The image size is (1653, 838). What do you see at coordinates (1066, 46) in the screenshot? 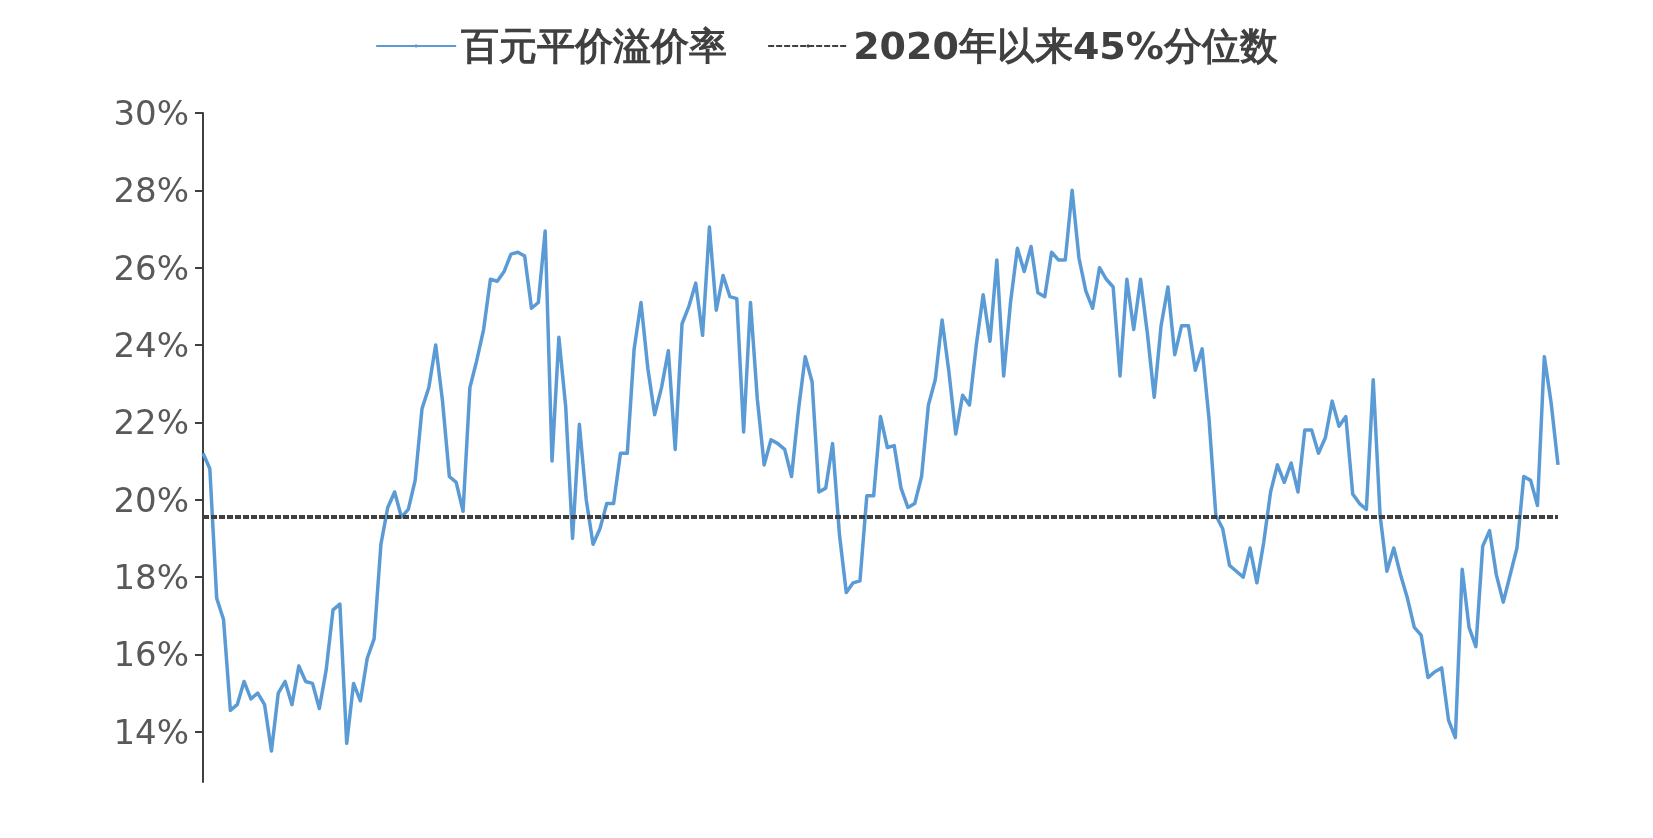
I see `legend-label: 2020年以来45%分位数` at bounding box center [1066, 46].